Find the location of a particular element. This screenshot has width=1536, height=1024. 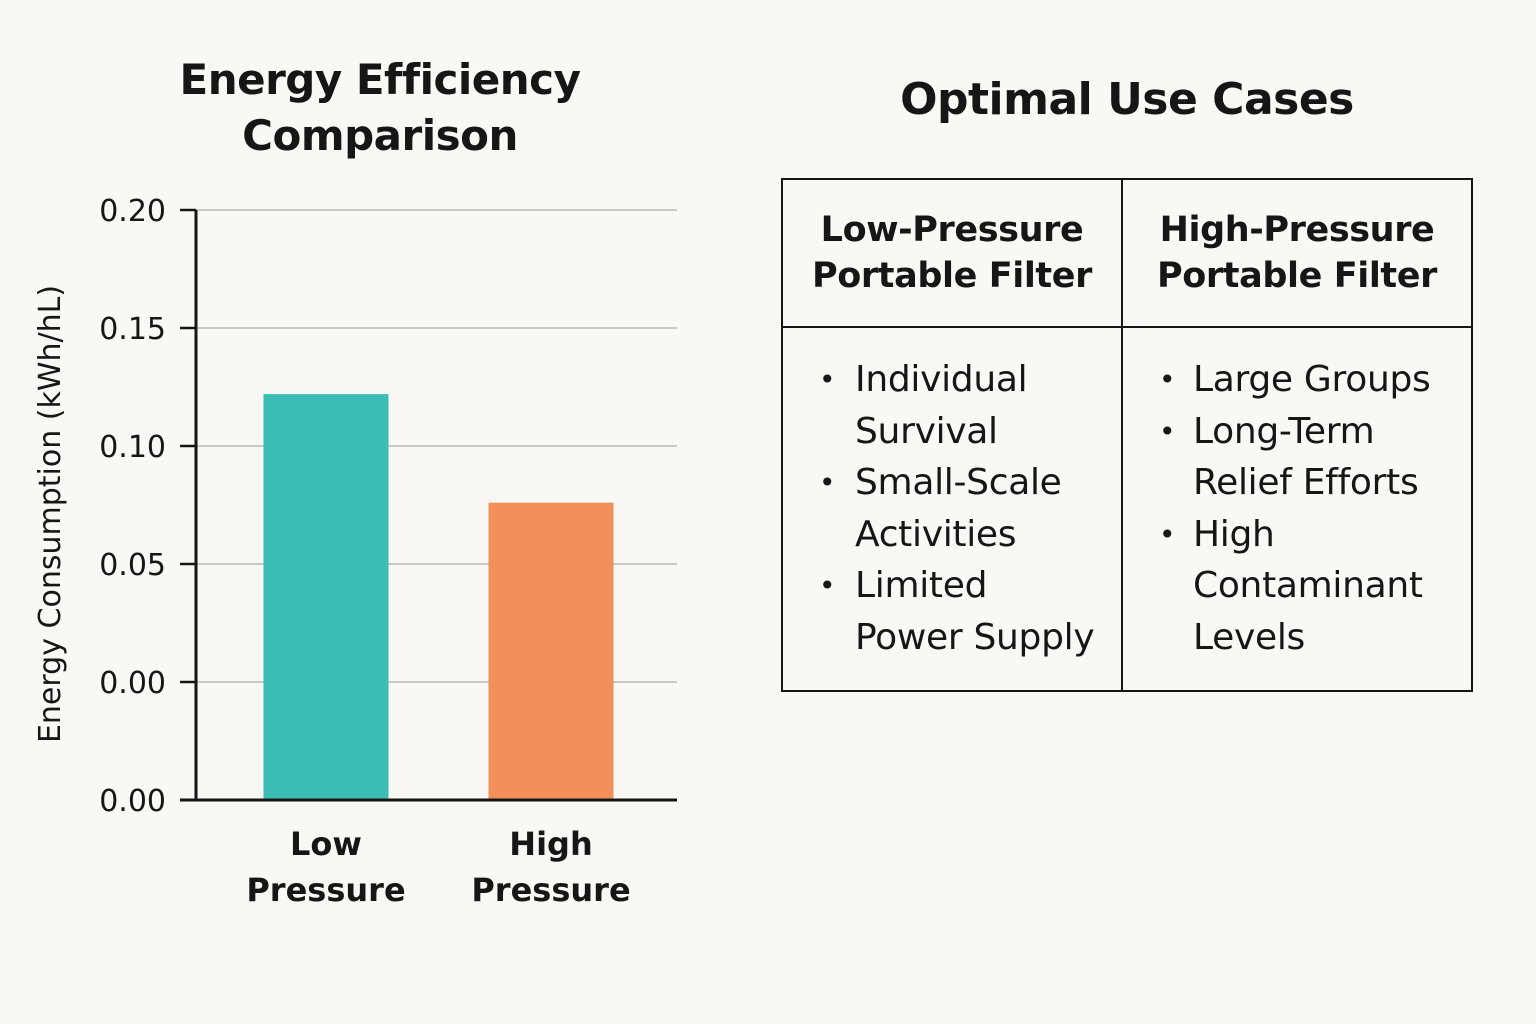

item-line: Activities is located at coordinates (936, 534).